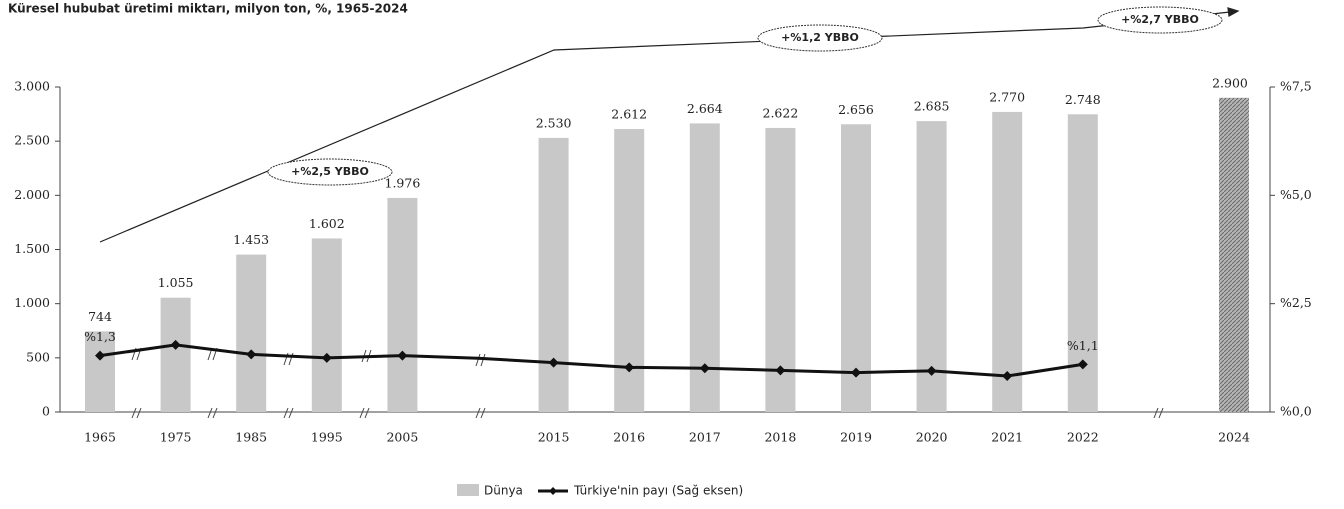 The width and height of the screenshot is (1344, 509). Describe the element at coordinates (554, 122) in the screenshot. I see `data-label: 2.530` at that location.